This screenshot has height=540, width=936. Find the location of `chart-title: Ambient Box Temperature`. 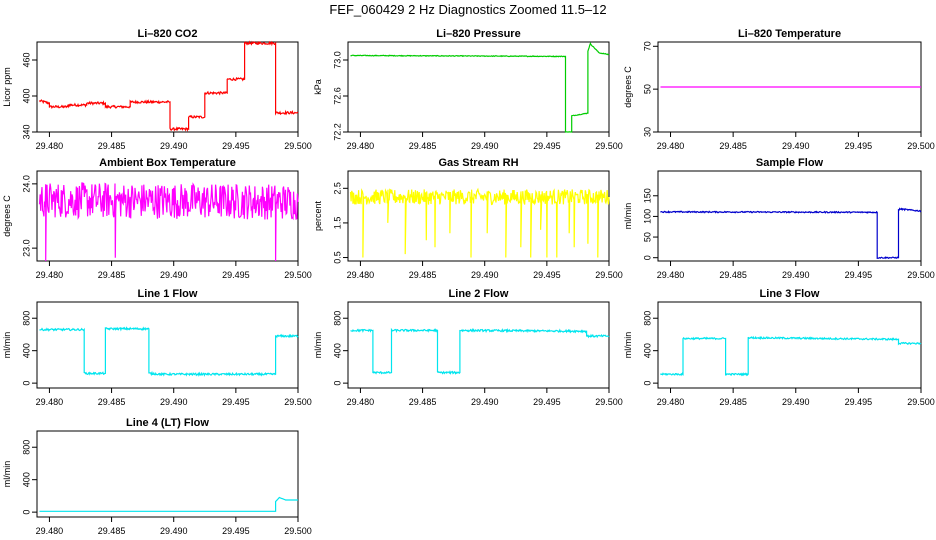

chart-title: Ambient Box Temperature is located at coordinates (167, 163).